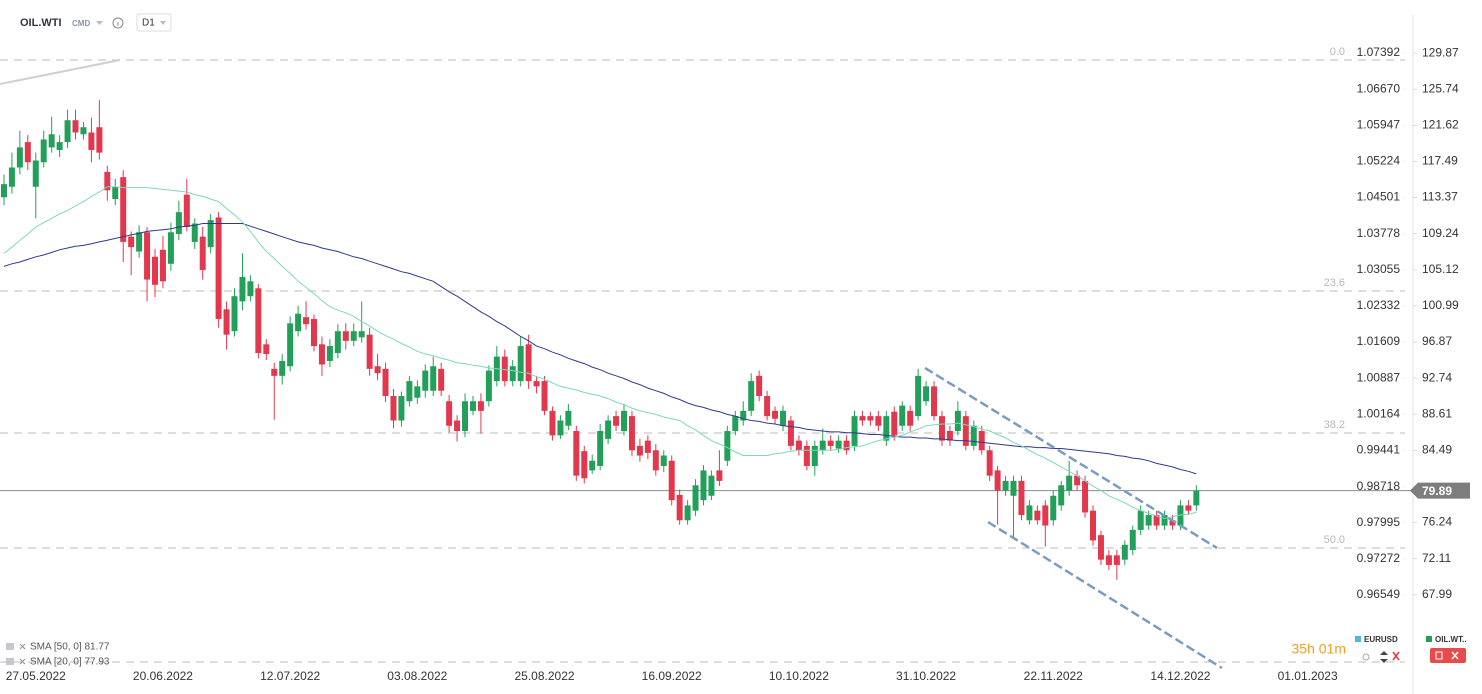 This screenshot has height=694, width=1482. I want to click on fib-label: 38.2, so click(1334, 425).